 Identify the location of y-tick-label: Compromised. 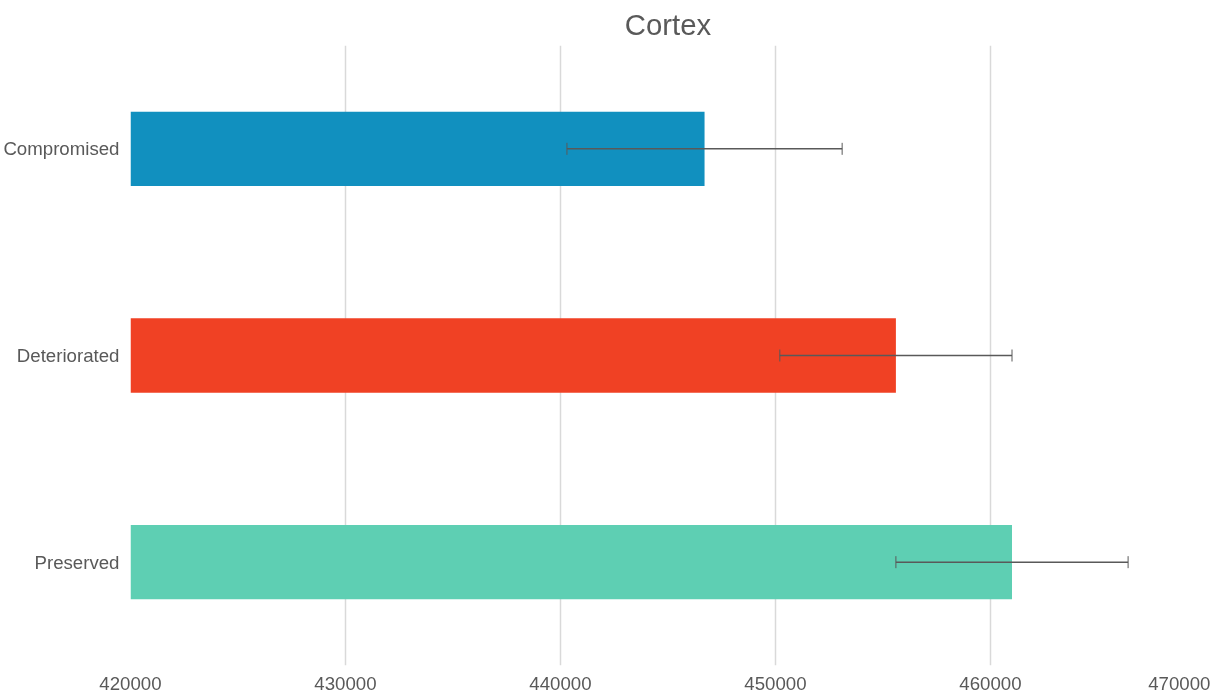
(61, 149).